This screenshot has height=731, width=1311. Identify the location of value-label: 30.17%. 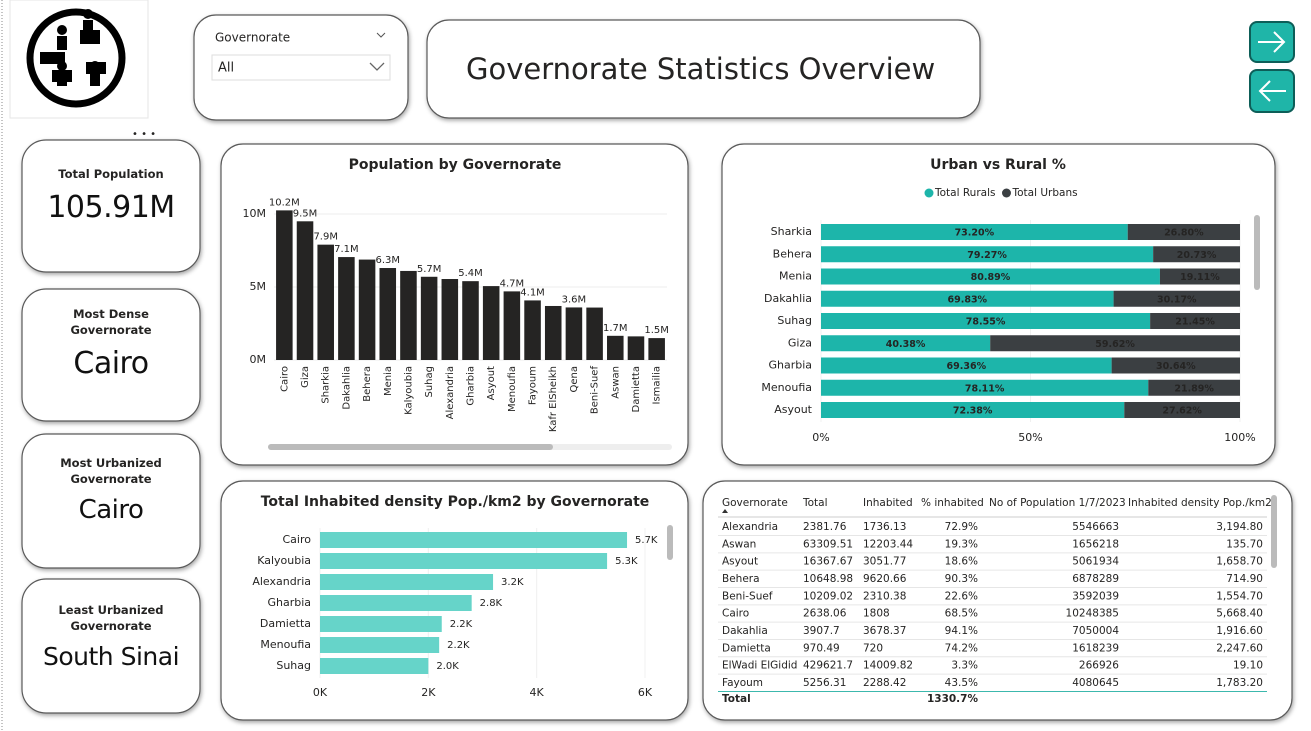
(1177, 299).